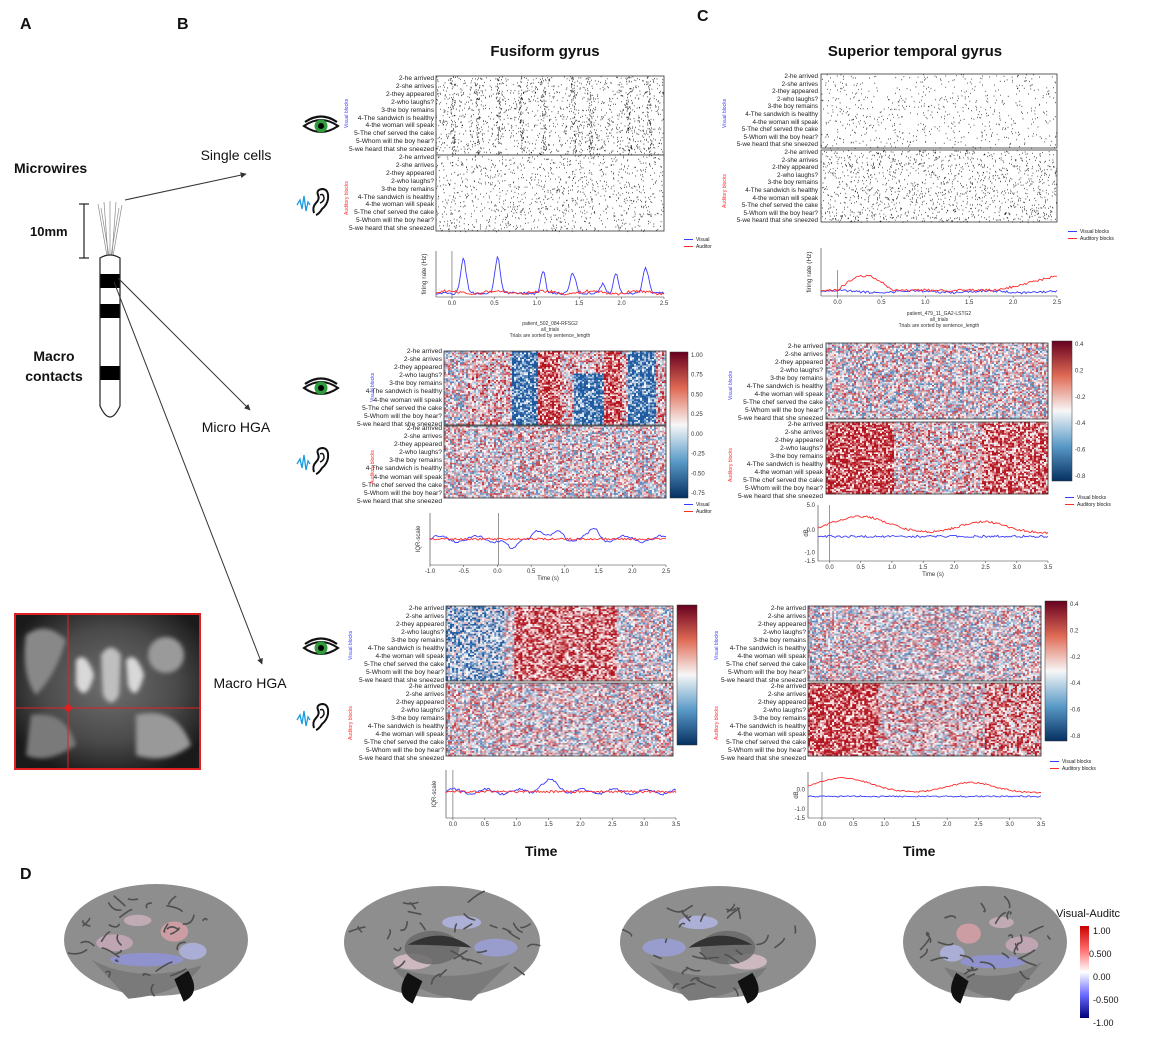  What do you see at coordinates (697, 356) in the screenshot?
I see `colorbar-tick: 1.00` at bounding box center [697, 356].